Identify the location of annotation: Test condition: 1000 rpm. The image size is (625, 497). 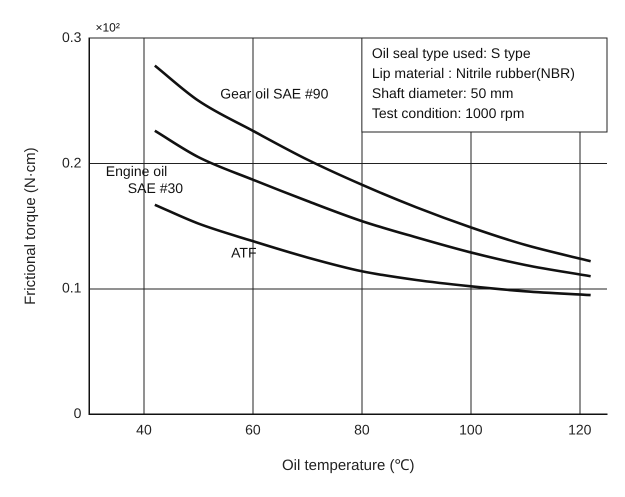
(448, 112).